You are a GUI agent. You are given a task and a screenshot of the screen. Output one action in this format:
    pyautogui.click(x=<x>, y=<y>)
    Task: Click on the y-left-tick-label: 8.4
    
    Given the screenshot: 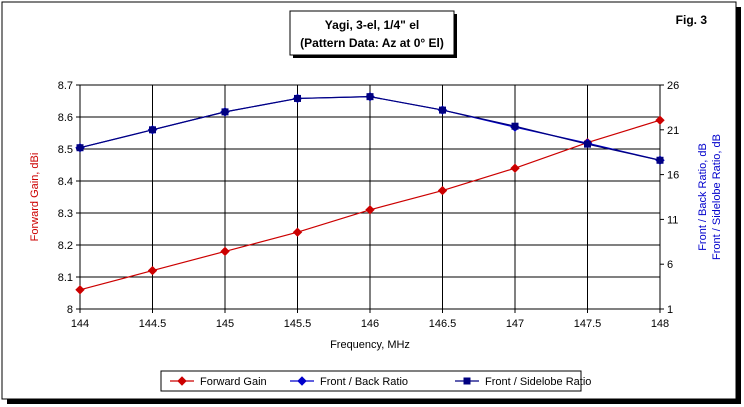 What is the action you would take?
    pyautogui.click(x=65, y=182)
    